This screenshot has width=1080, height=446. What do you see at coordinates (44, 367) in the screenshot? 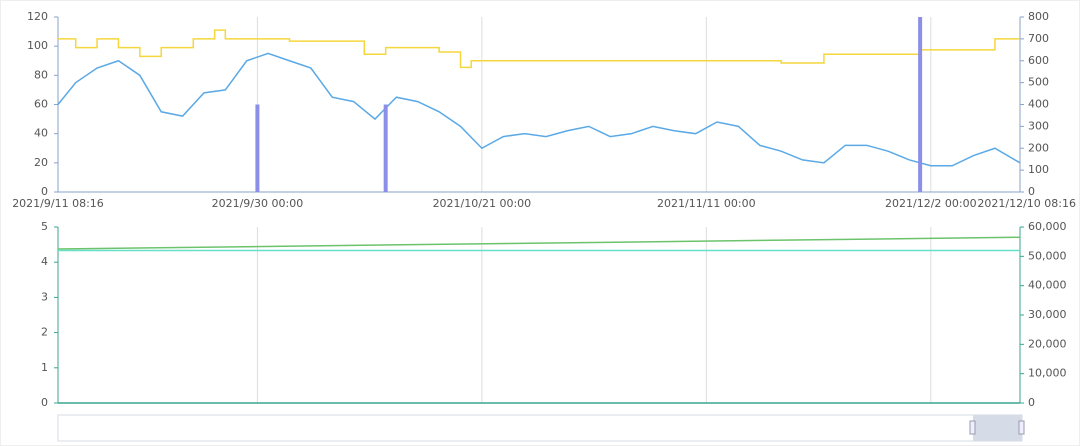
I see `y-tick-label: 1` at bounding box center [44, 367].